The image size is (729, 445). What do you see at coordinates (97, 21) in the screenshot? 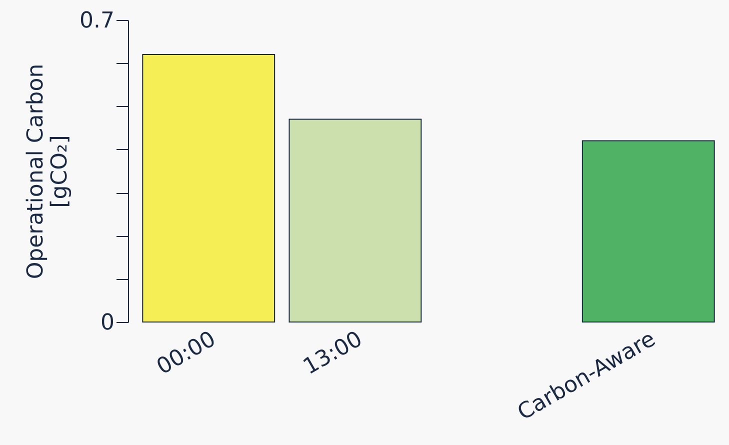
I see `y-tick-label: 0.7` at bounding box center [97, 21].